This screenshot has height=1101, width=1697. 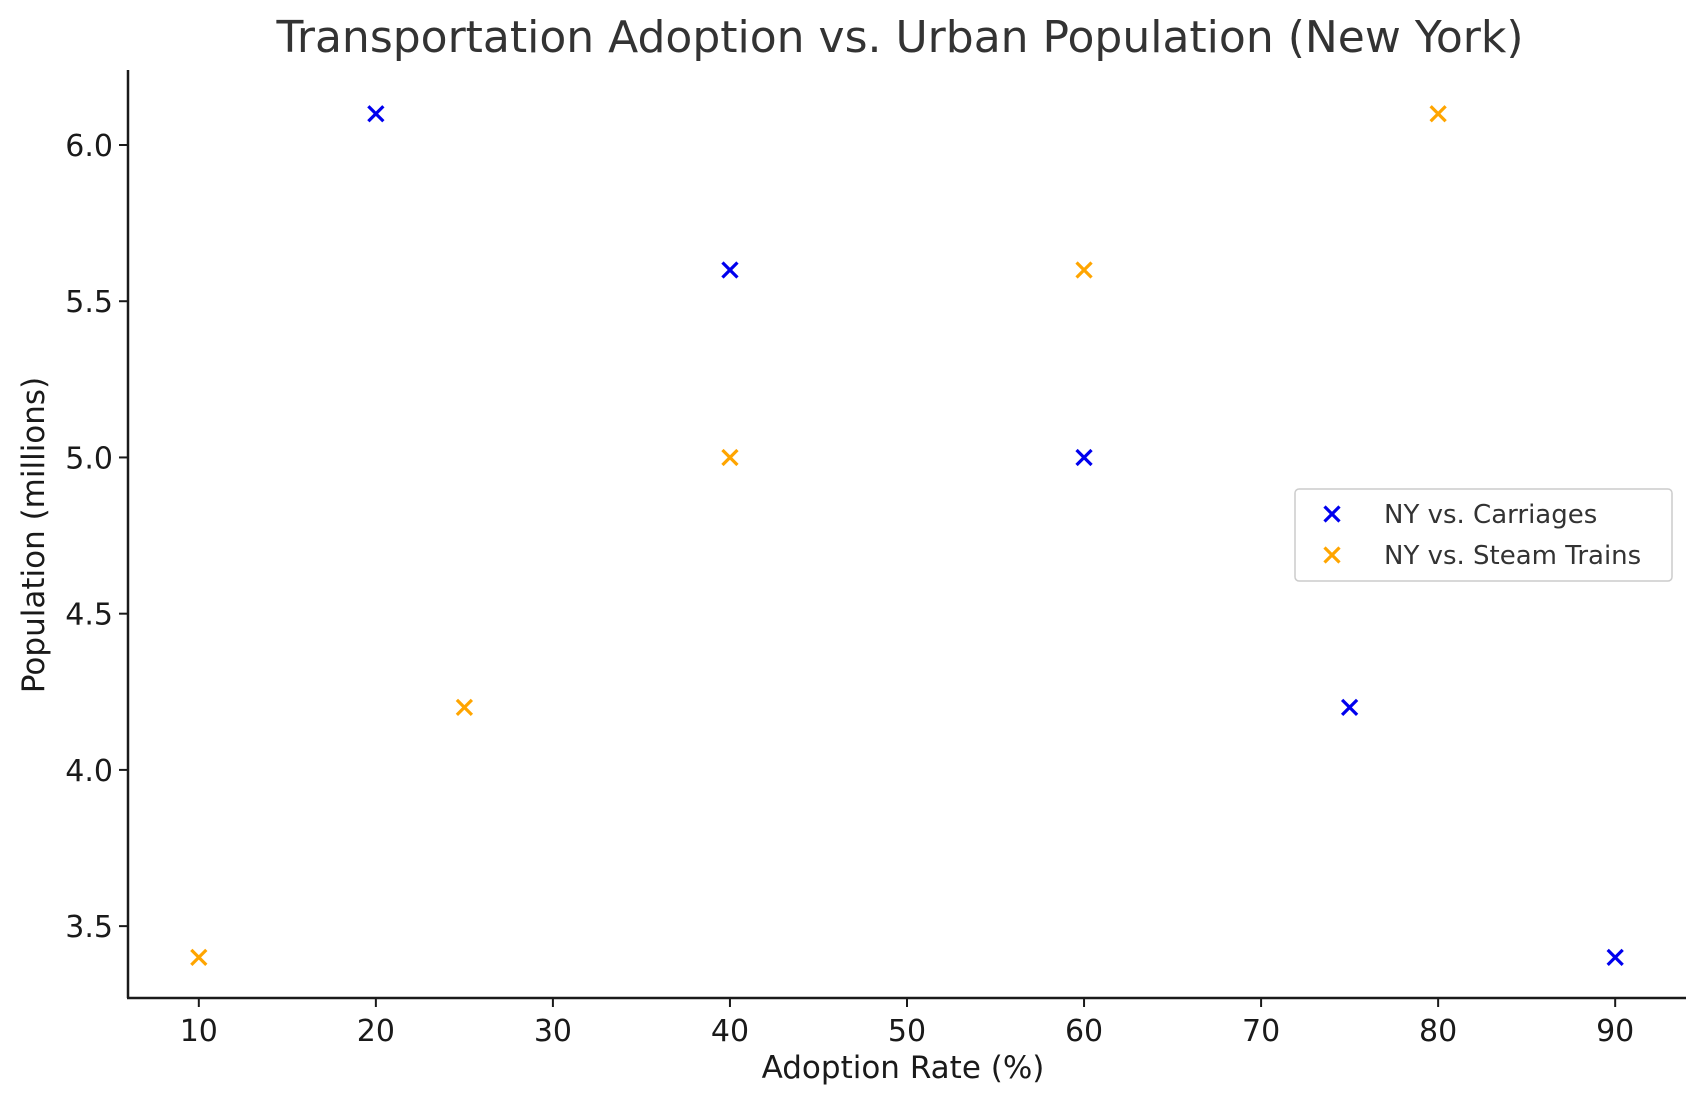 What do you see at coordinates (34, 535) in the screenshot?
I see `y-axis-label: Population (millions)` at bounding box center [34, 535].